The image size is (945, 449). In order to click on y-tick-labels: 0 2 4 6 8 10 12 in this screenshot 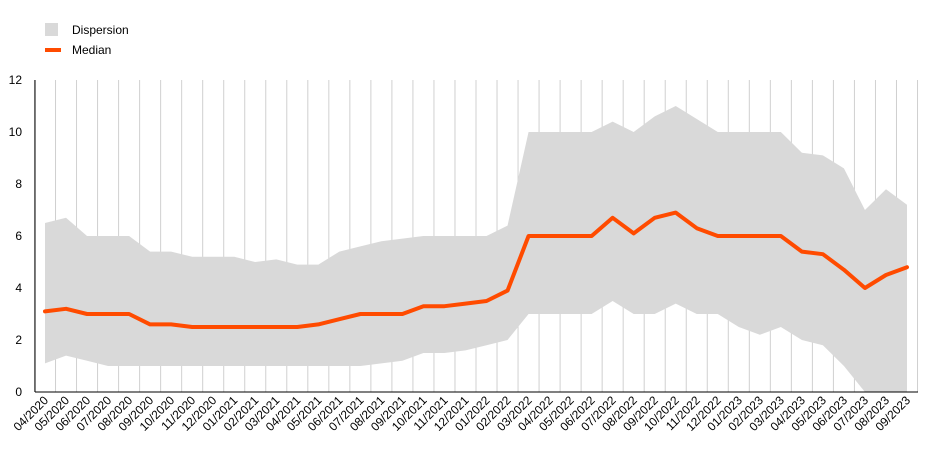, I will do `click(16, 236)`.